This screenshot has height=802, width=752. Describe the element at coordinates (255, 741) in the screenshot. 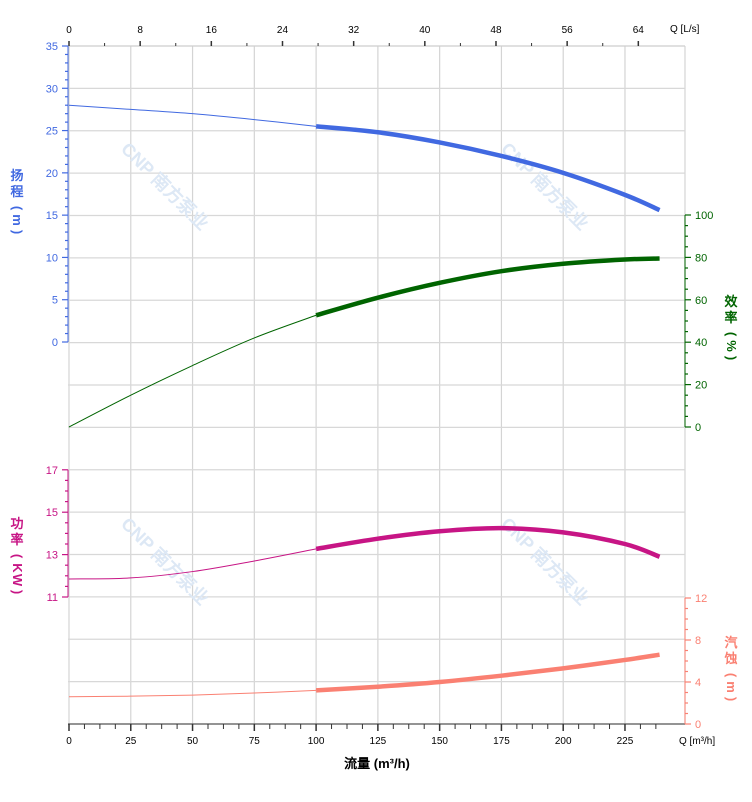

I see `x-tick-label: 75` at that location.